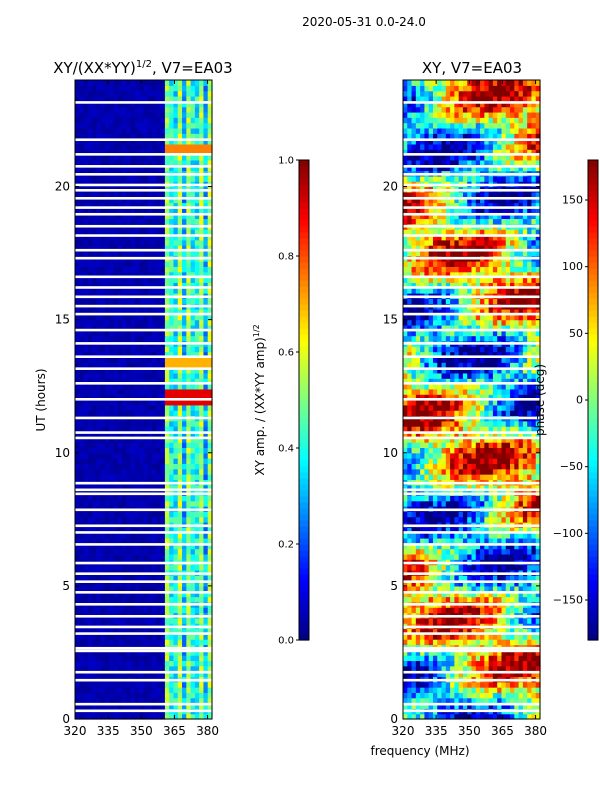 The height and width of the screenshot is (800, 600). What do you see at coordinates (143, 287) in the screenshot?
I see `left-flagged-row` at bounding box center [143, 287].